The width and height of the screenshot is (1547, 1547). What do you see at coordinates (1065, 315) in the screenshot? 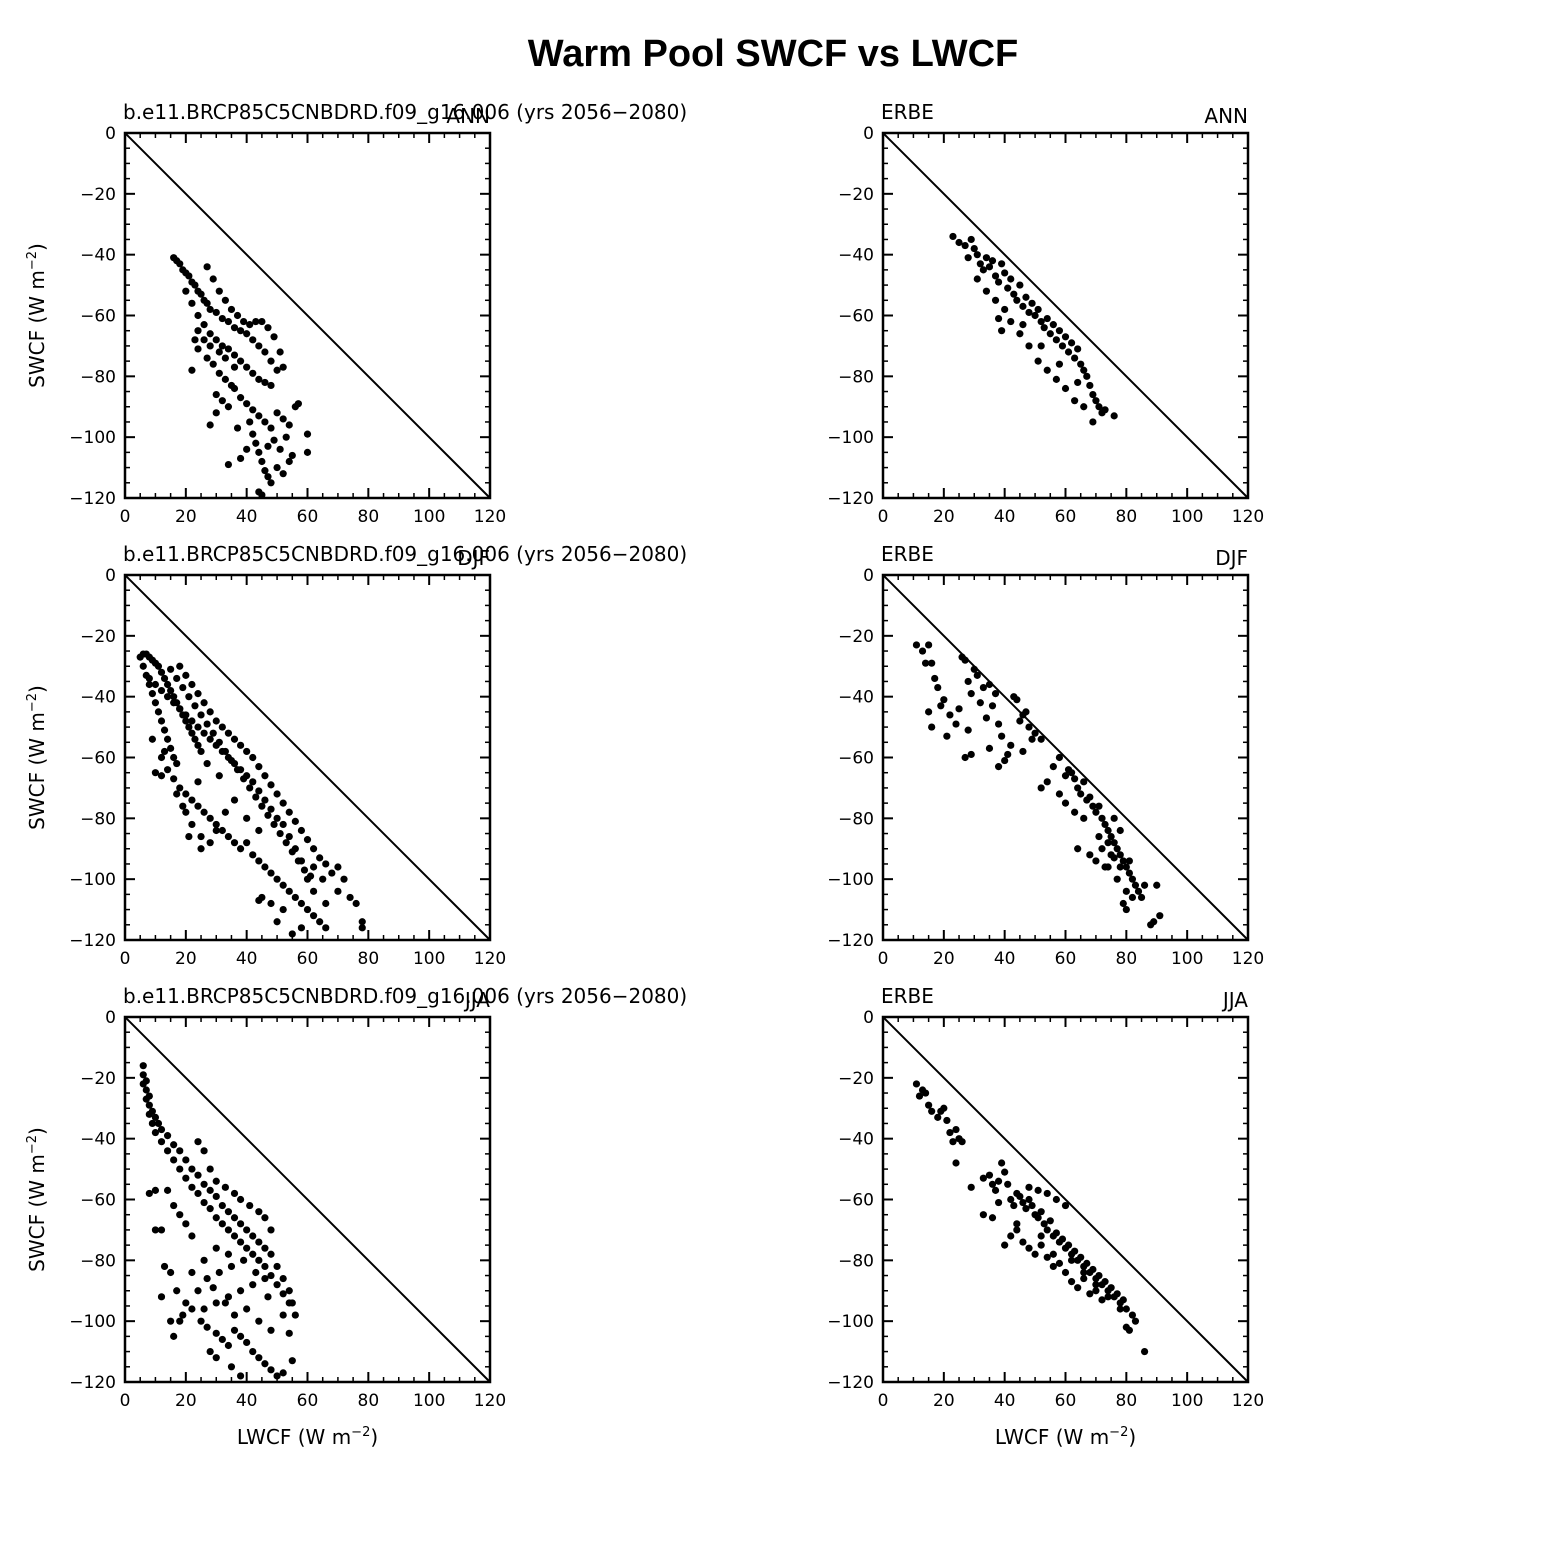
I see `reference-line` at bounding box center [1065, 315].